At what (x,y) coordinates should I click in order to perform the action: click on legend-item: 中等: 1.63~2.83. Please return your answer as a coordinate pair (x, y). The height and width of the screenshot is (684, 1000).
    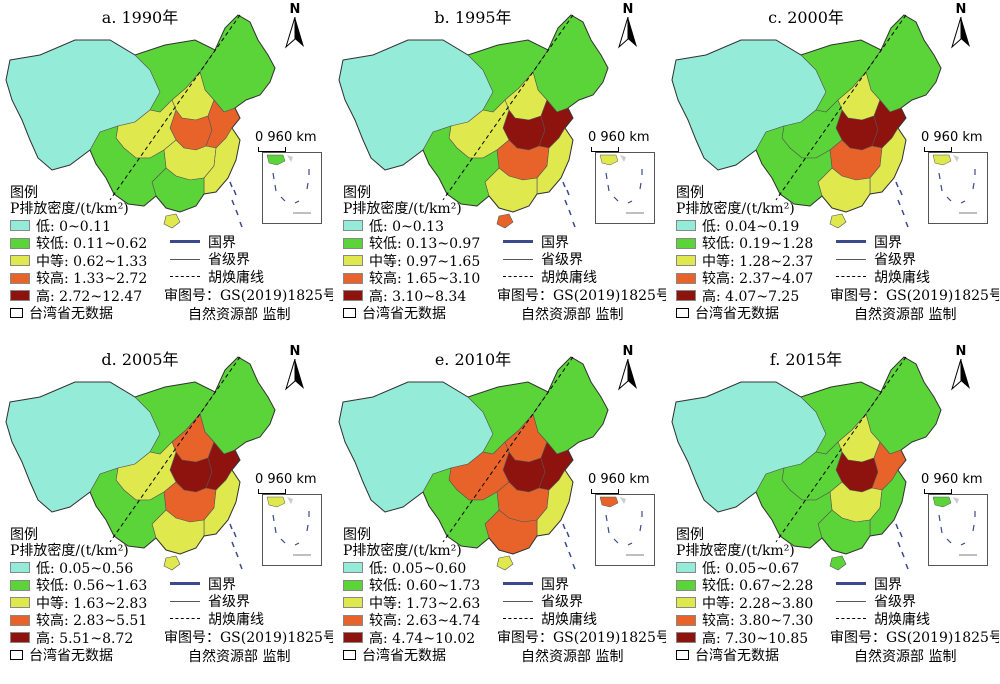
    Looking at the image, I should click on (90, 603).